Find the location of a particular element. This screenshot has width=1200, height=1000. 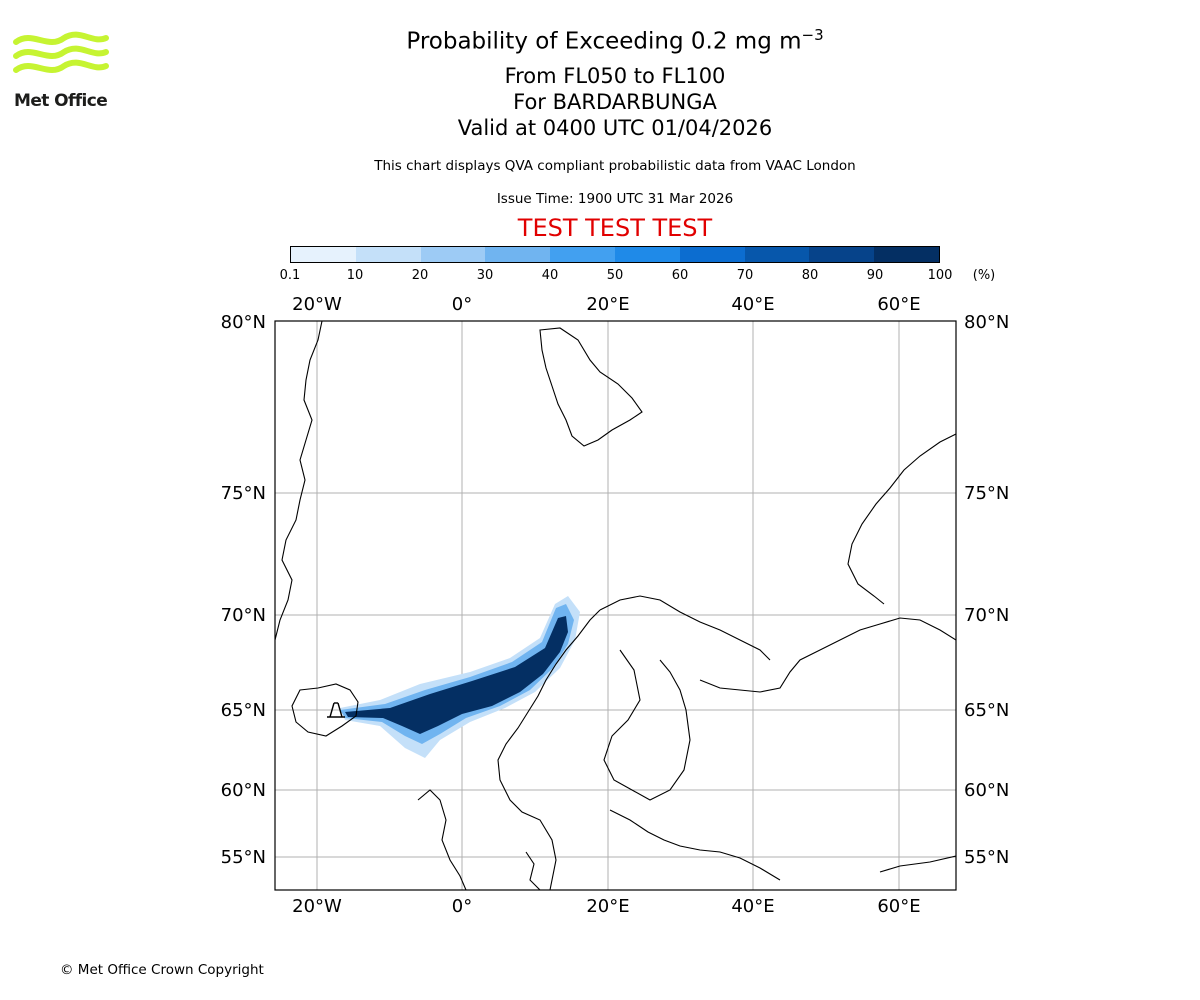

lon-labels-bottom: 20°W 0° 20°E 40°E 60°E is located at coordinates (606, 906).